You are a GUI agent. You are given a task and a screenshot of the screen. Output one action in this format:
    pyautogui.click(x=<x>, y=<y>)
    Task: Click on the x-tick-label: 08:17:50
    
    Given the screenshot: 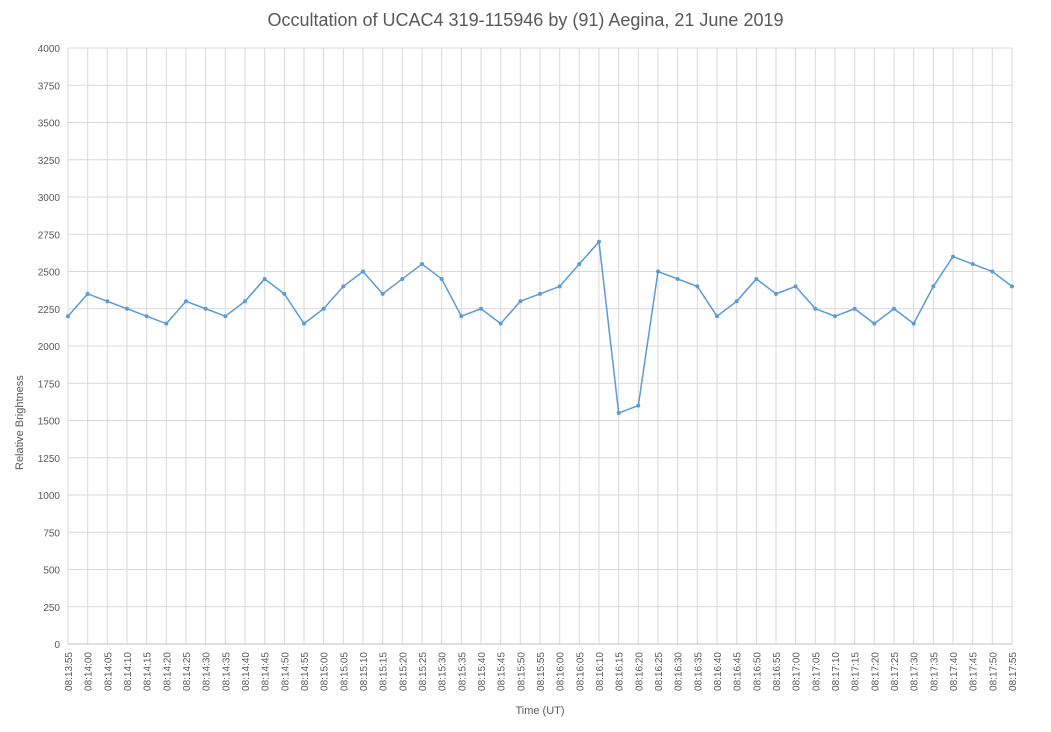 What is the action you would take?
    pyautogui.click(x=993, y=671)
    